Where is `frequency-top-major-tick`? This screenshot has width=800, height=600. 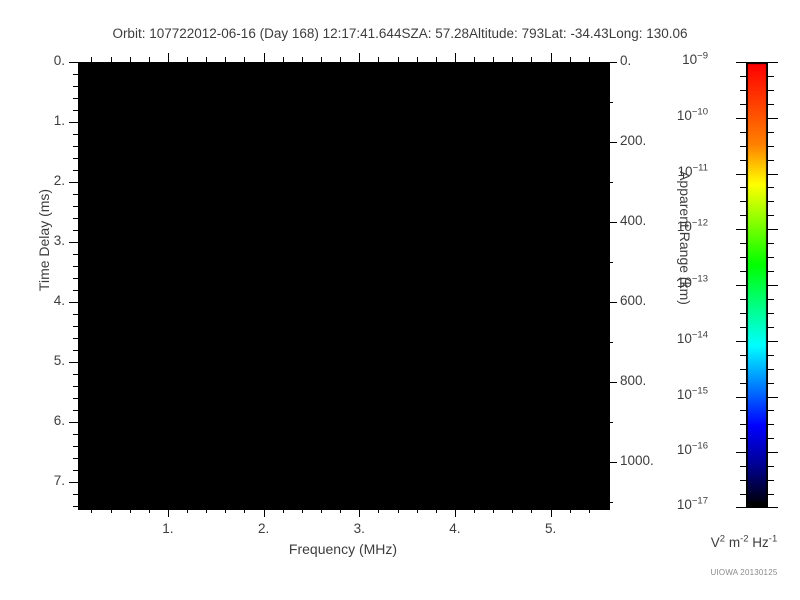 frequency-top-major-tick is located at coordinates (455, 57).